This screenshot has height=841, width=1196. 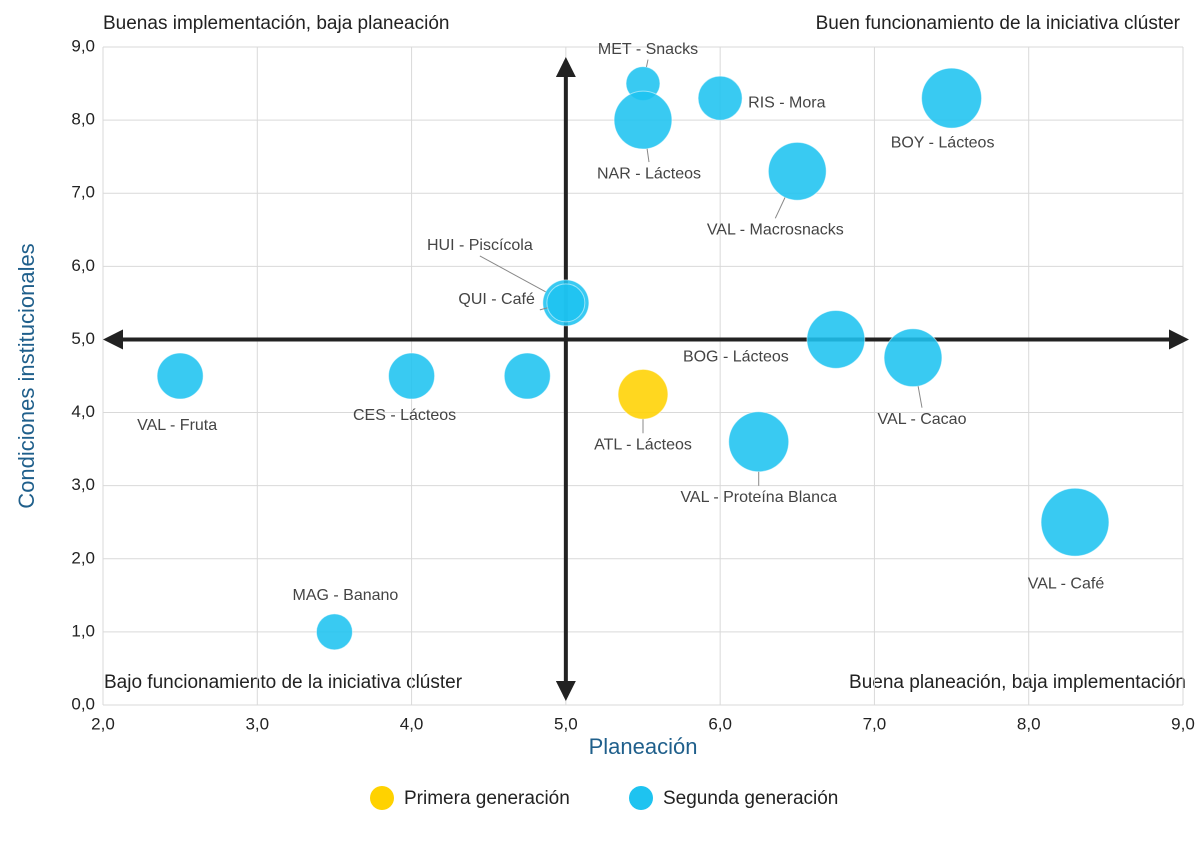 I want to click on point-label: NAR - Lácteos, so click(x=649, y=173).